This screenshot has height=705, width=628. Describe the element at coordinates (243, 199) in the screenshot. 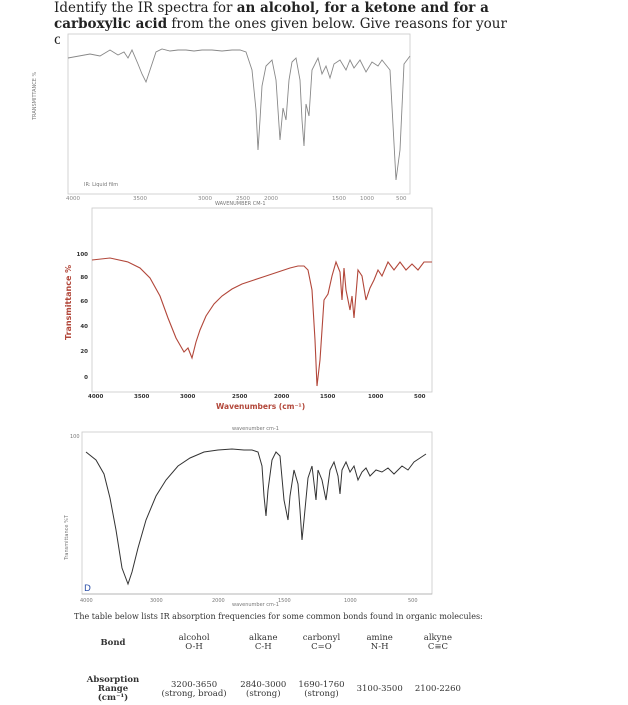

I see `spectrum-a-tick-3: 2500` at that location.